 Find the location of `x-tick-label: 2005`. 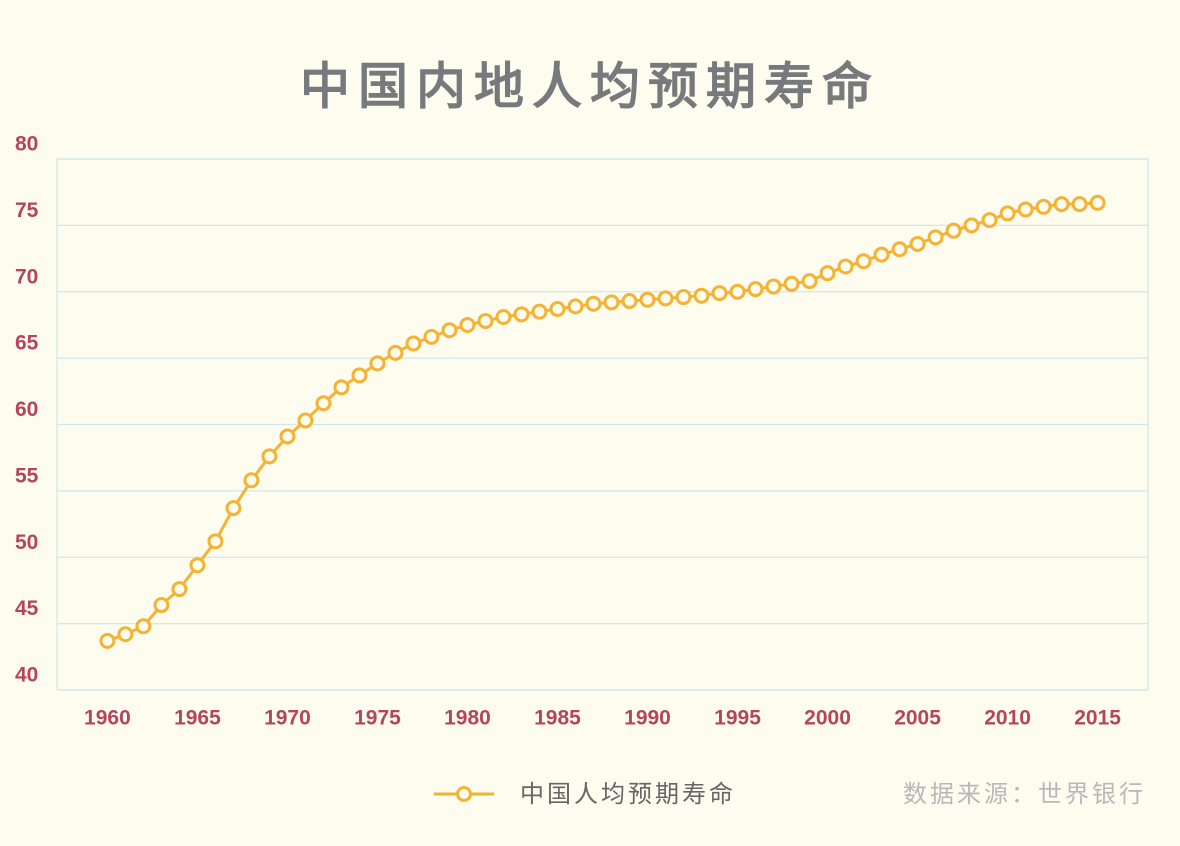

x-tick-label: 2005 is located at coordinates (917, 718).